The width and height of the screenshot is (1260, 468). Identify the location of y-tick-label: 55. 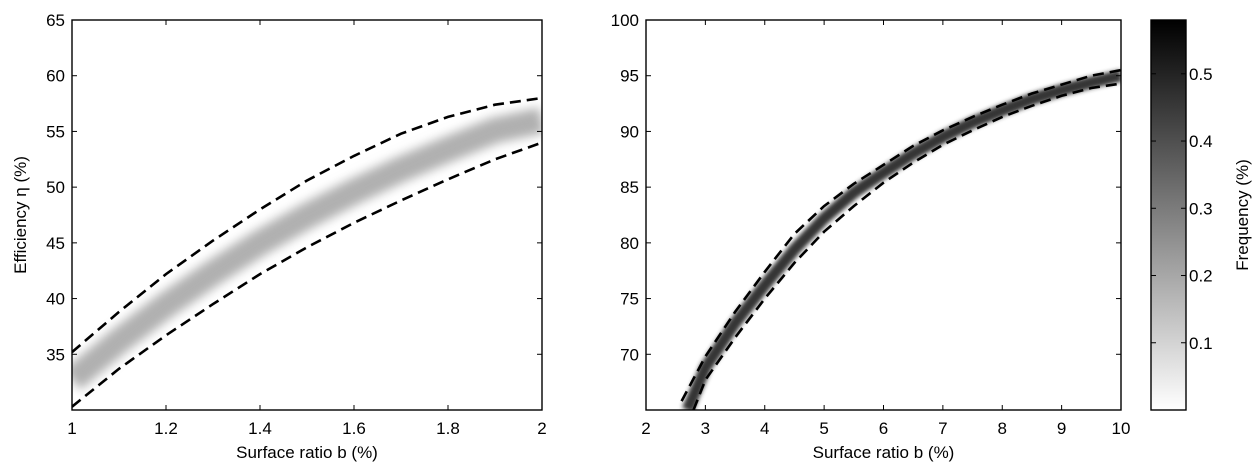
(55, 131).